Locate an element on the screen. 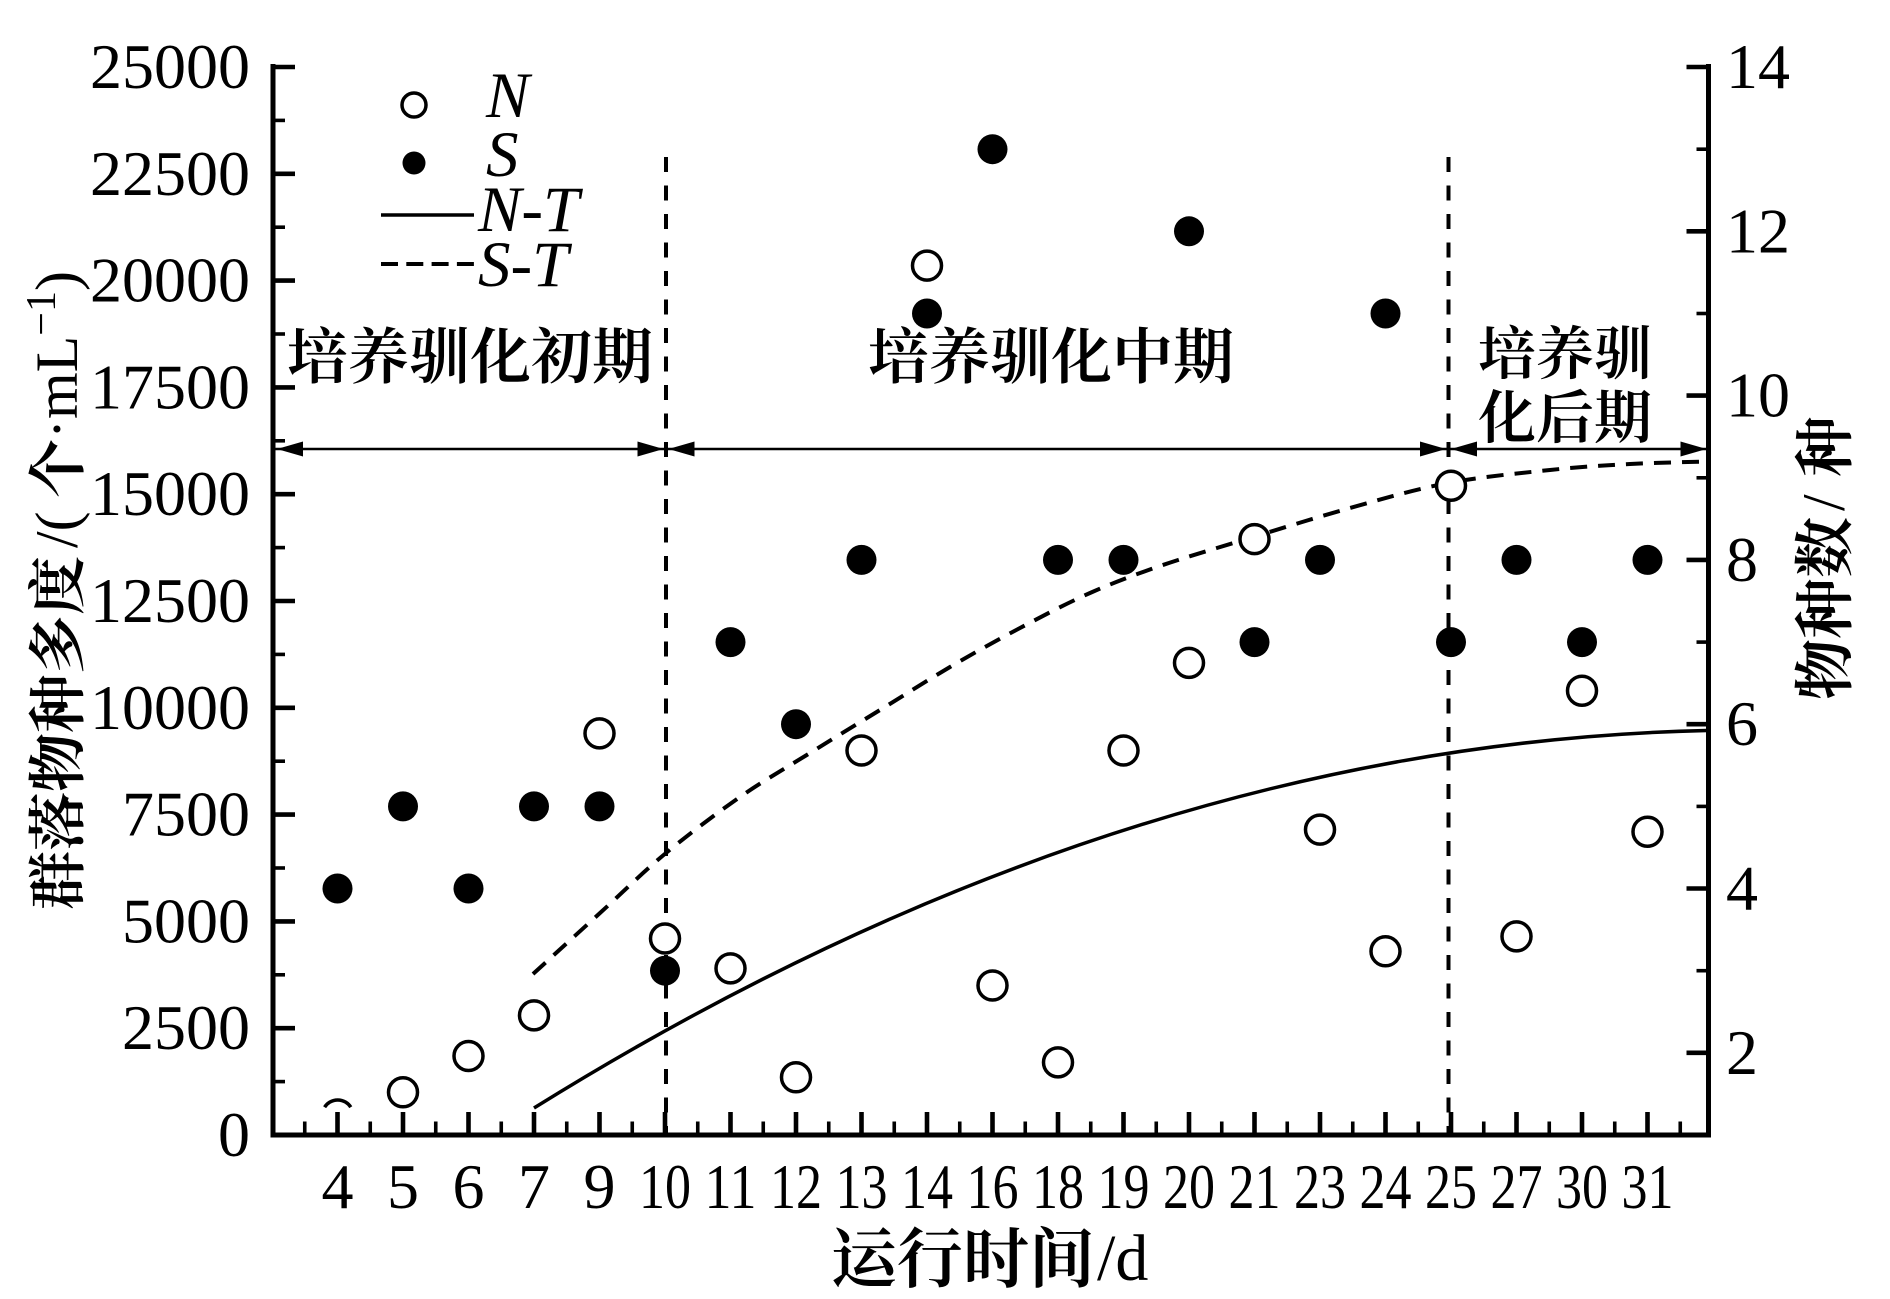  svg-text: 19 is located at coordinates (1124, 1186).